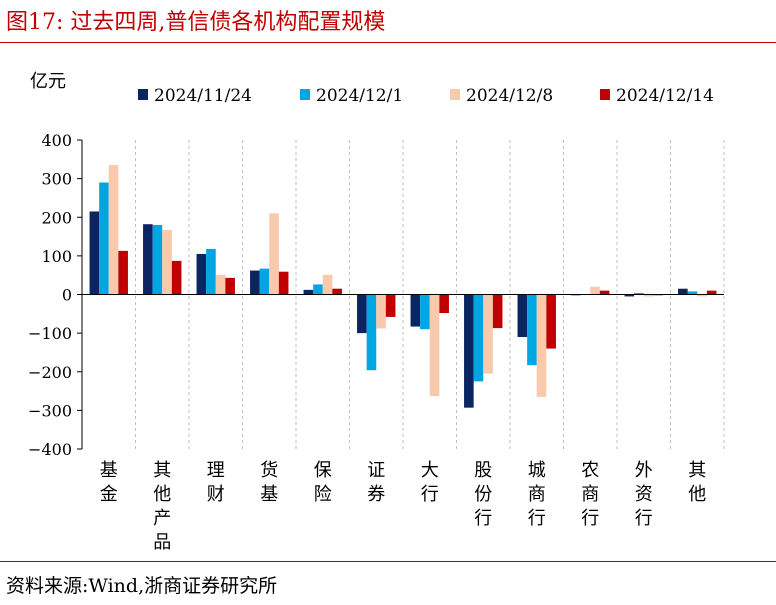  I want to click on y-tick-labels: 400 300 200 100 0 −100 −200 −300 −400, so click(50, 295).